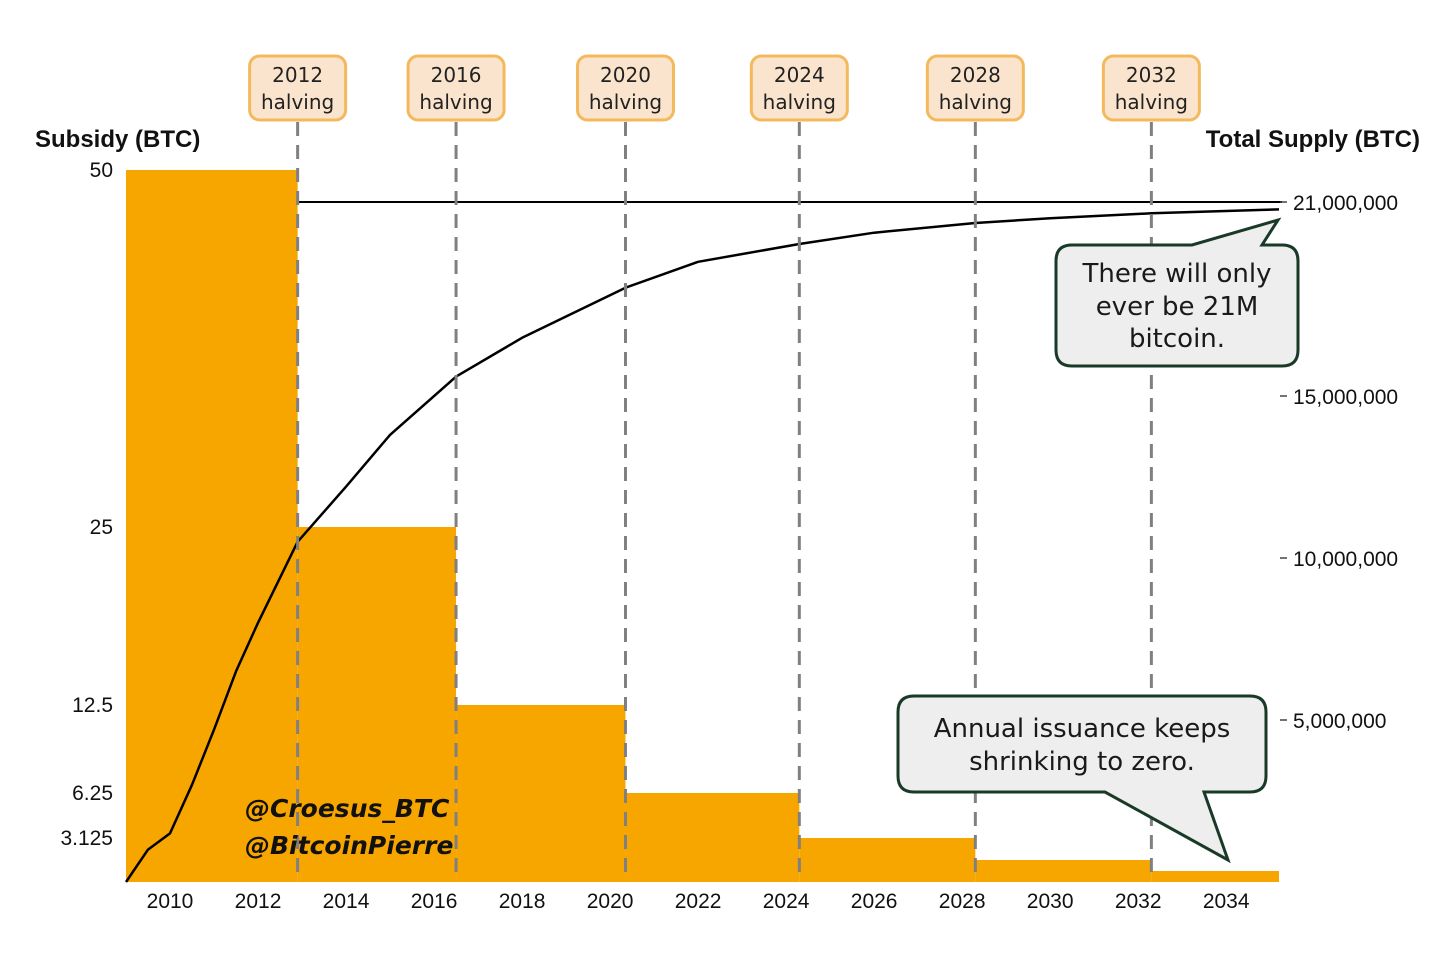 The width and height of the screenshot is (1456, 963). What do you see at coordinates (101, 170) in the screenshot?
I see `left-tick-label-1: 50` at bounding box center [101, 170].